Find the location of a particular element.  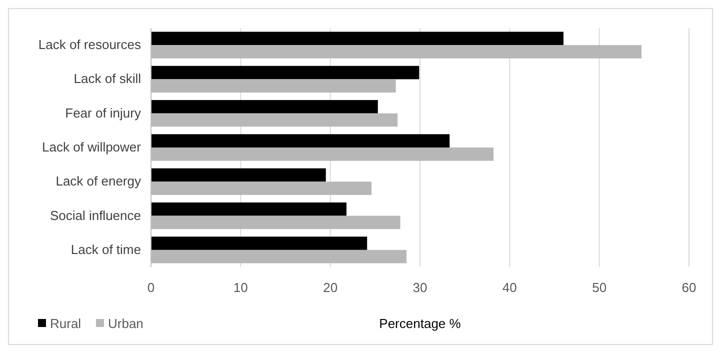

y-tick-label: Lack of time is located at coordinates (105, 249).